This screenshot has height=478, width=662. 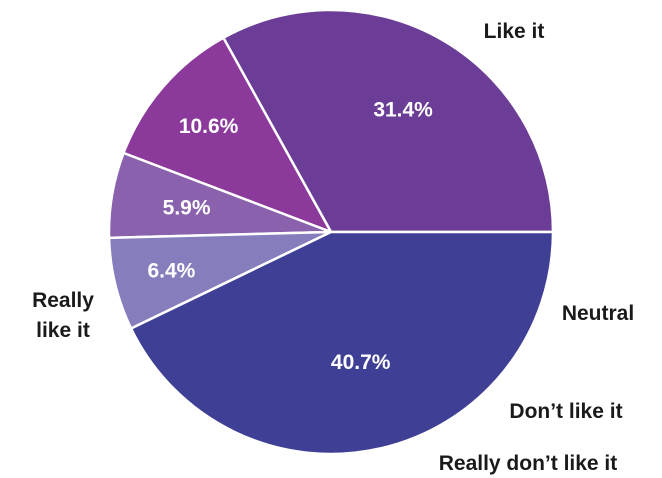 What do you see at coordinates (361, 362) in the screenshot?
I see `value-label-really-like-it: 40.7%` at bounding box center [361, 362].